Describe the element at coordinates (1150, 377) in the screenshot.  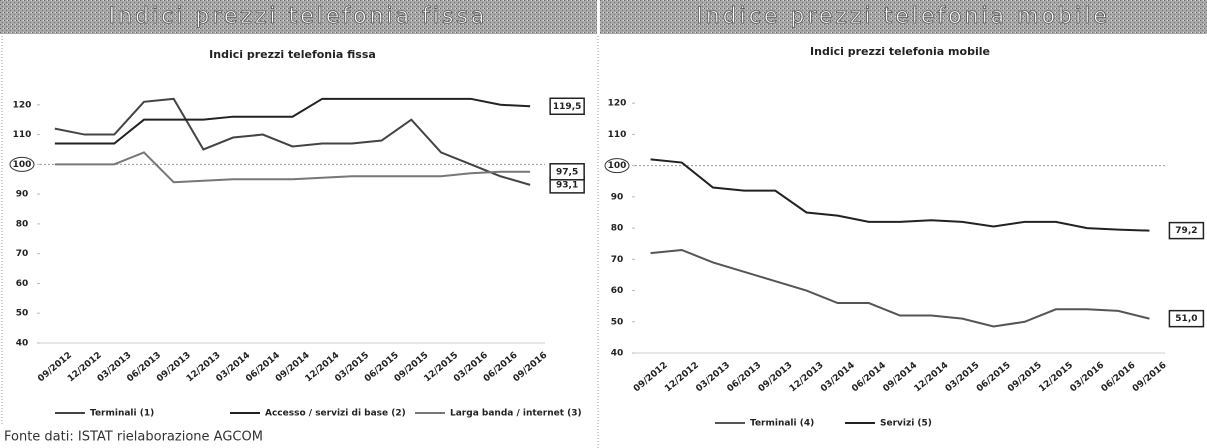
I see `x-tick-label: 09/2016` at that location.